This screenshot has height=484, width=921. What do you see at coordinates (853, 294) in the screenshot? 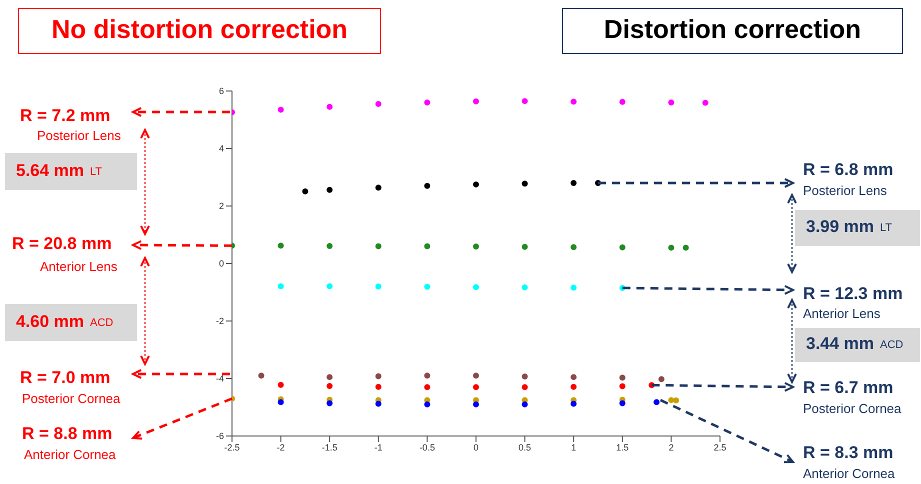
I see `annotation: R = 12.3 mm` at bounding box center [853, 294].